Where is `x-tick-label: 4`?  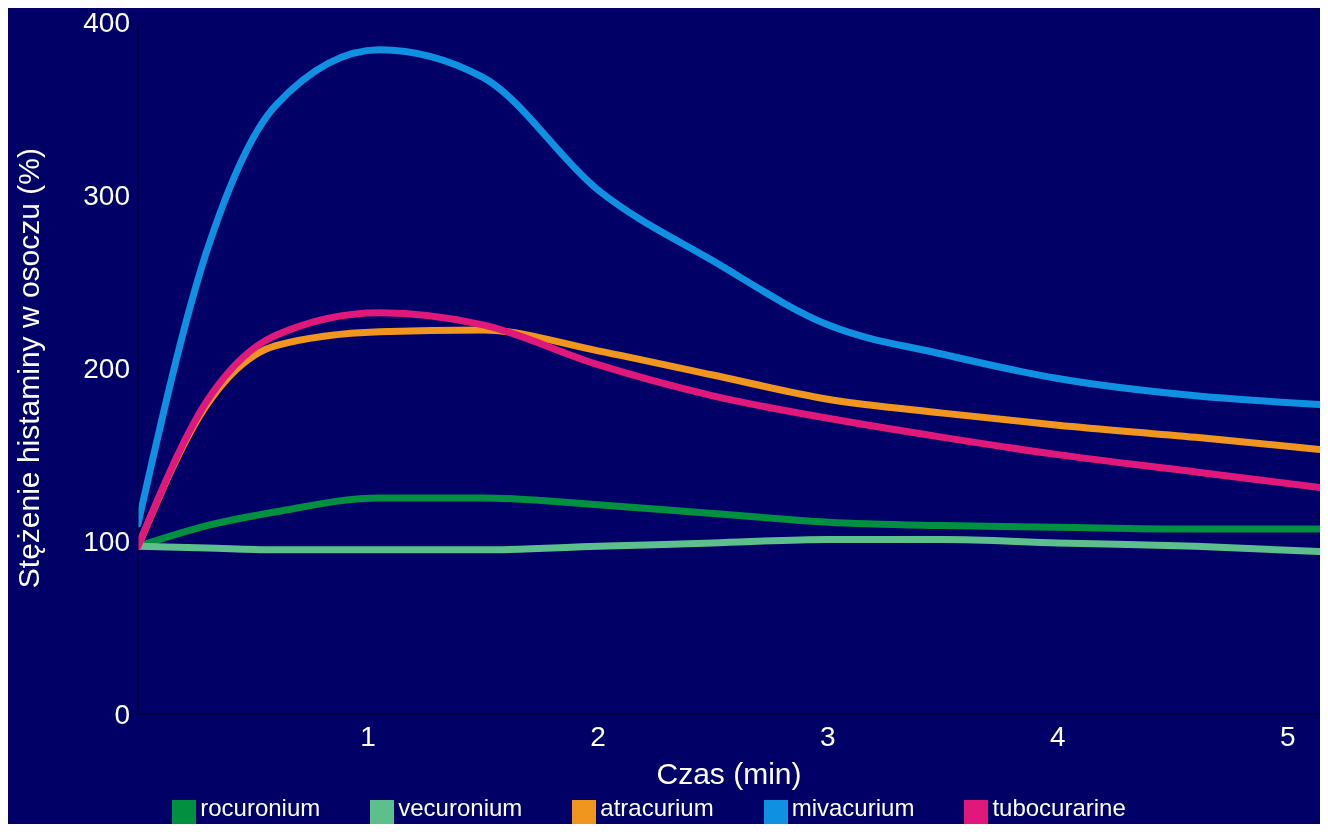
x-tick-label: 4 is located at coordinates (1058, 737).